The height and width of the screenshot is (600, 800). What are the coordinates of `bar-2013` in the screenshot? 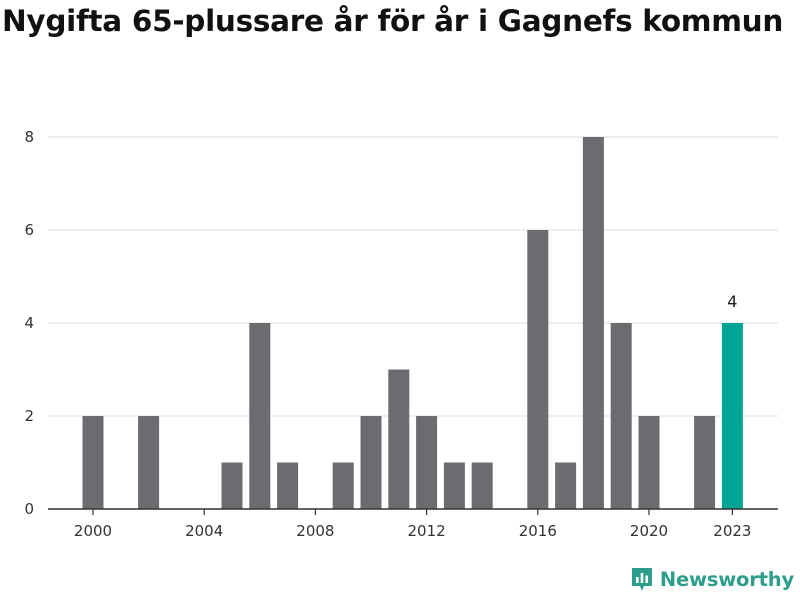 It's located at (454, 485).